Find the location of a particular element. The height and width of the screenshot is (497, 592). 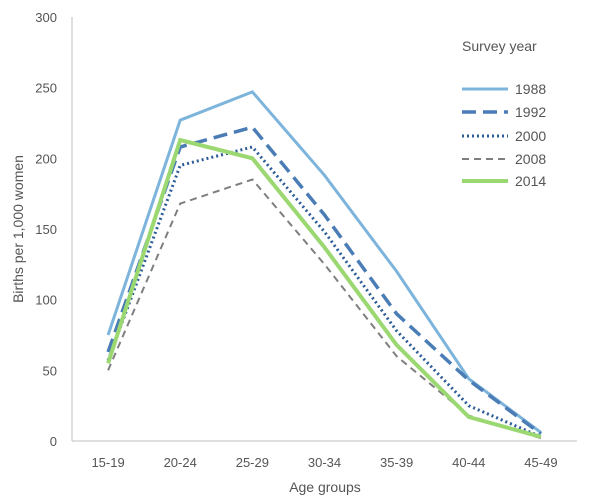

x-tick-labels: 15-19 20-24 25-29 30-34 35-39 40-44 45-49 is located at coordinates (324, 462).